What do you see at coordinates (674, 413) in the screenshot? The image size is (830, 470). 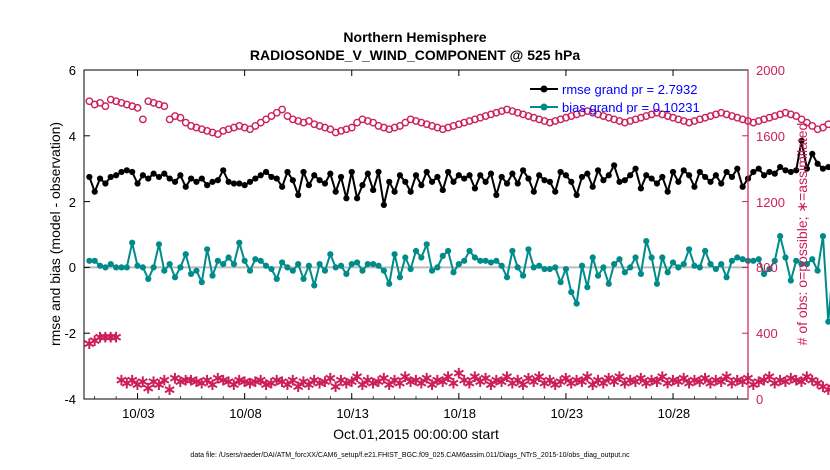 I see `x-tick-label: 10/28` at bounding box center [674, 413].